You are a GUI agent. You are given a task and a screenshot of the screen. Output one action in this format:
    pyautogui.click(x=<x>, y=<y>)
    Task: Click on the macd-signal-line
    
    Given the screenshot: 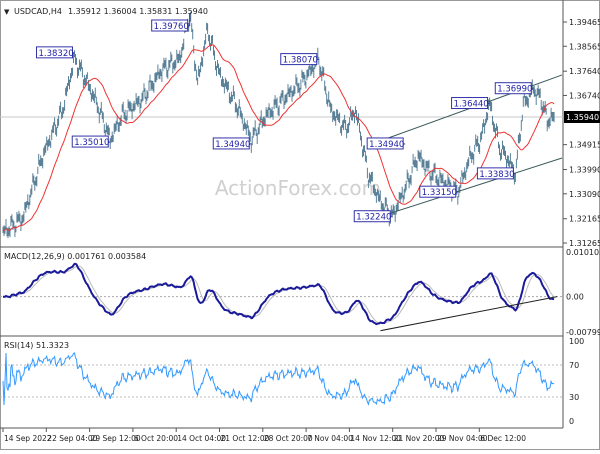 What is the action you would take?
    pyautogui.click(x=279, y=294)
    